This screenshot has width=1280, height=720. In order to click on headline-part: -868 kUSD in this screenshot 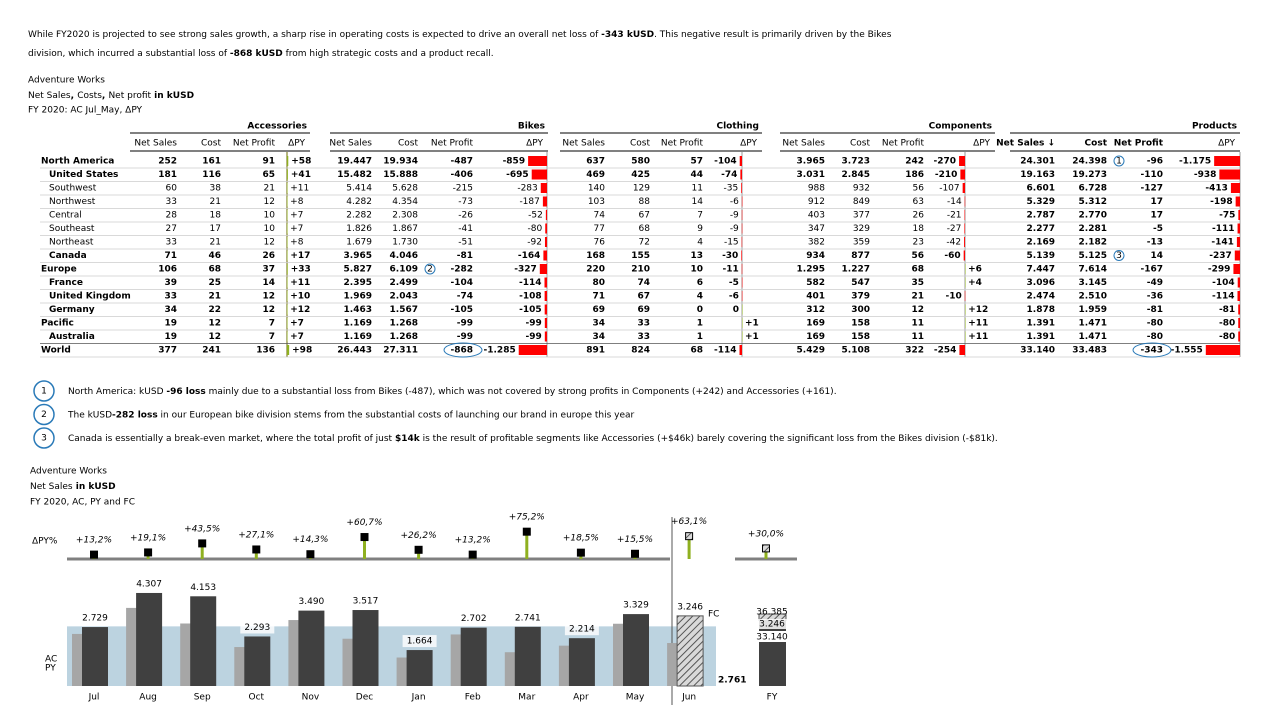, I will do `click(256, 54)`.